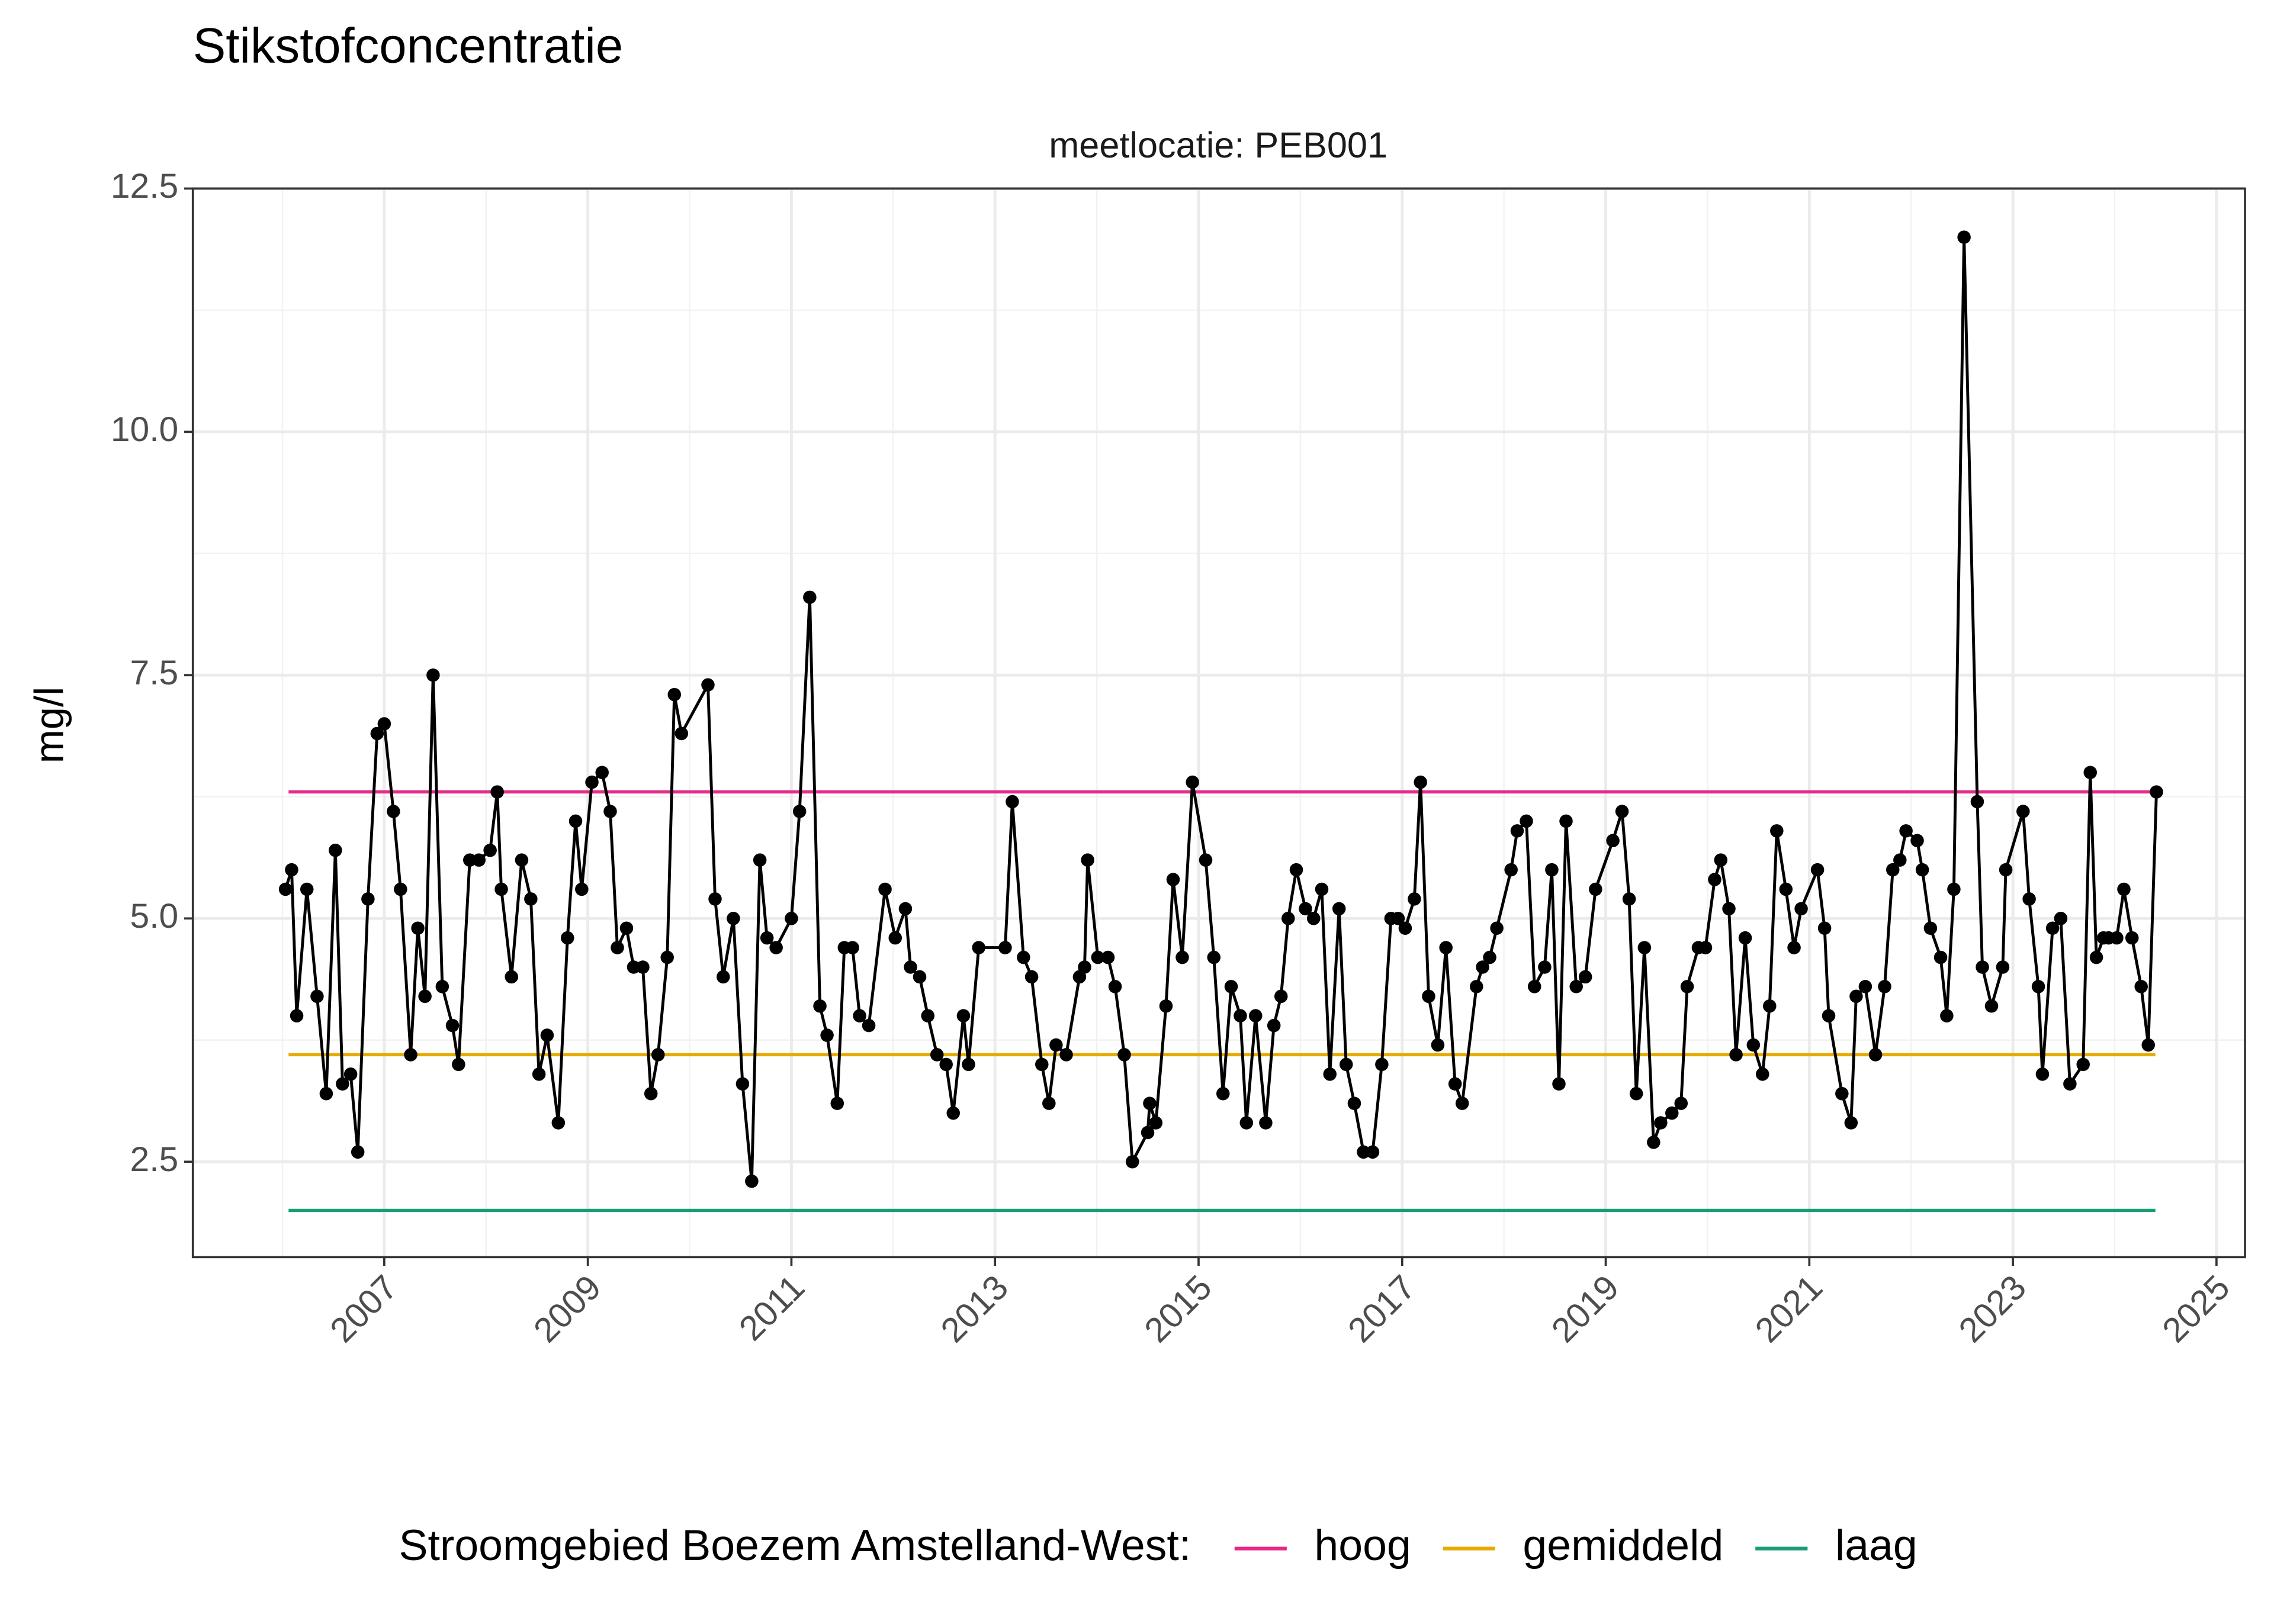  I want to click on legend-label: hoog, so click(1362, 1545).